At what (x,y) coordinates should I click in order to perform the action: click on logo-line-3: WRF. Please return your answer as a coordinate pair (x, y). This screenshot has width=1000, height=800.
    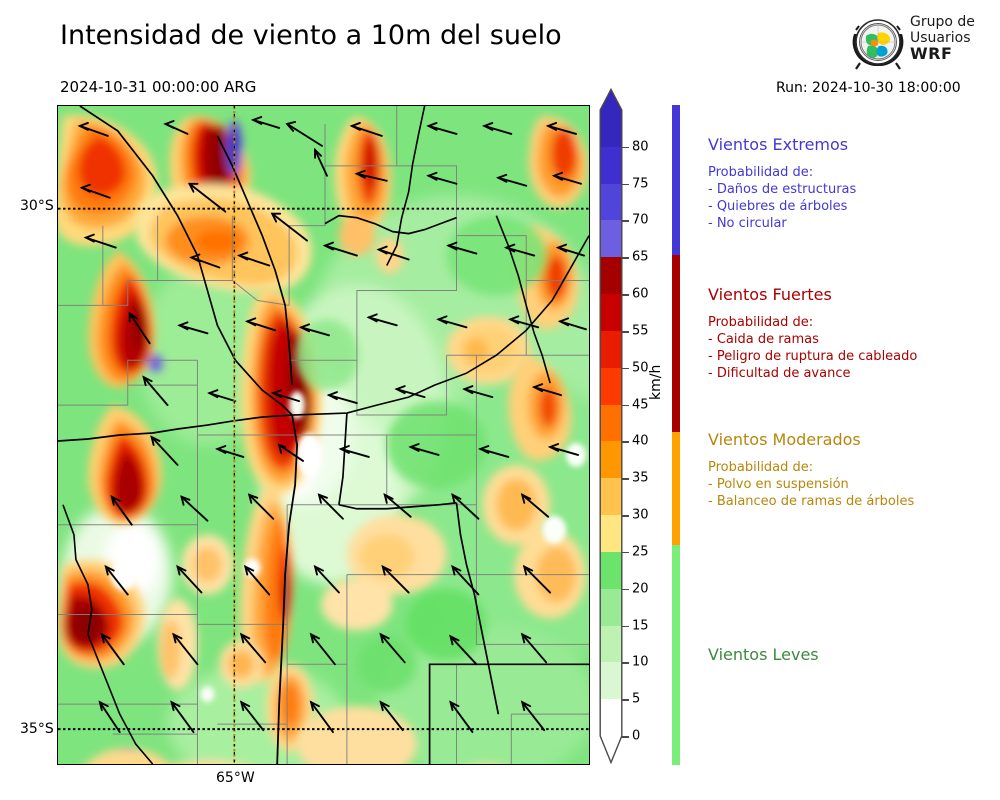
    Looking at the image, I should click on (931, 53).